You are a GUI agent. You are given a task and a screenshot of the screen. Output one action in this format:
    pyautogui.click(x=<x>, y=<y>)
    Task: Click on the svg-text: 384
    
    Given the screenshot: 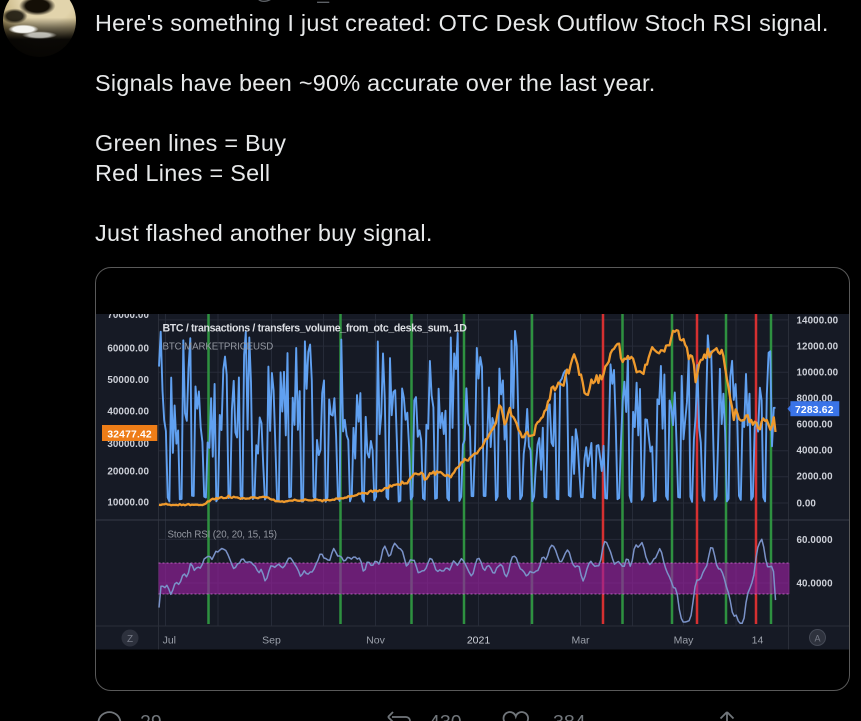 What is the action you would take?
    pyautogui.click(x=569, y=716)
    